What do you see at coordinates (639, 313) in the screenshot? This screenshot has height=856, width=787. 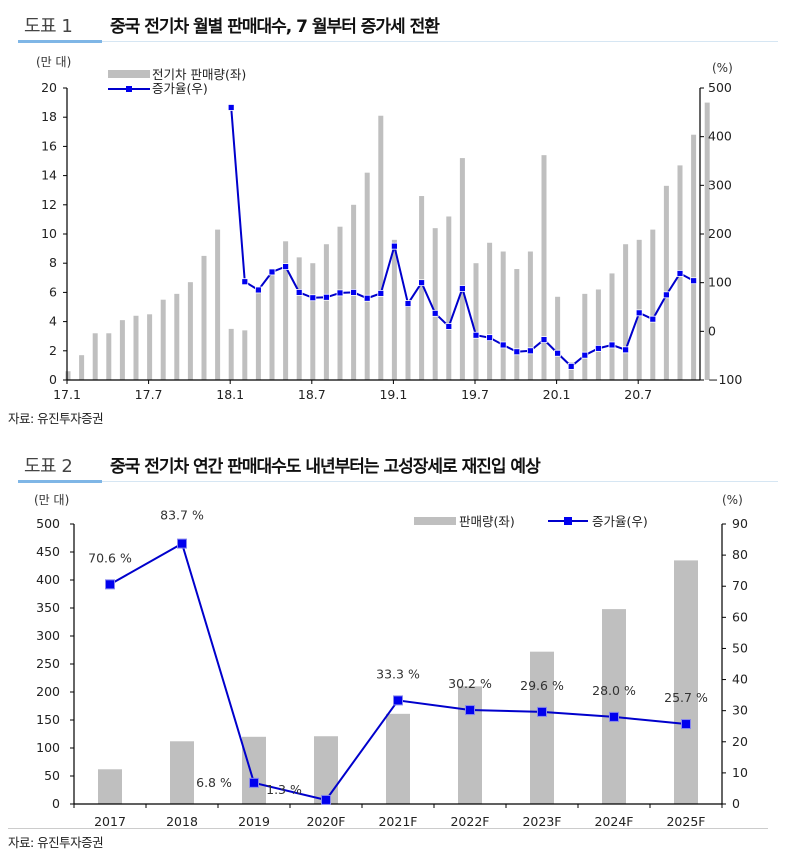 I see `growth-point-20.7` at bounding box center [639, 313].